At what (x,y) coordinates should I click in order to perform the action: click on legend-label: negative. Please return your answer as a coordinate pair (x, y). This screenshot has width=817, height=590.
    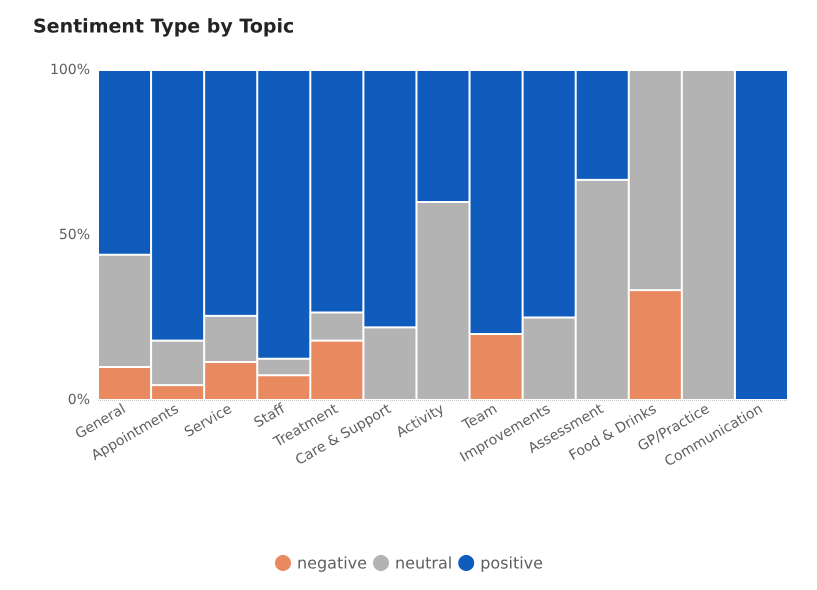
    Looking at the image, I should click on (332, 563).